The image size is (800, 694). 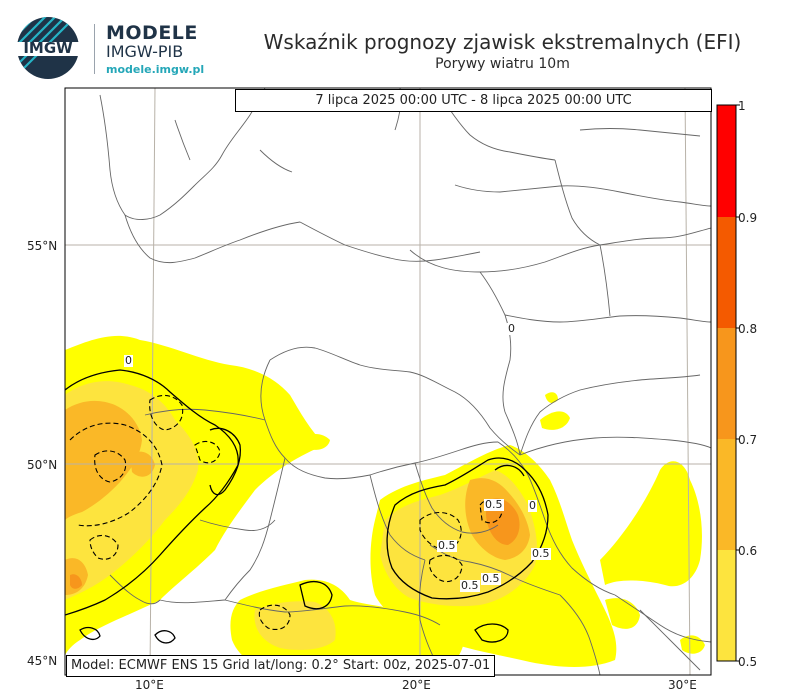 I want to click on colorbar-label: 0.6, so click(x=748, y=551).